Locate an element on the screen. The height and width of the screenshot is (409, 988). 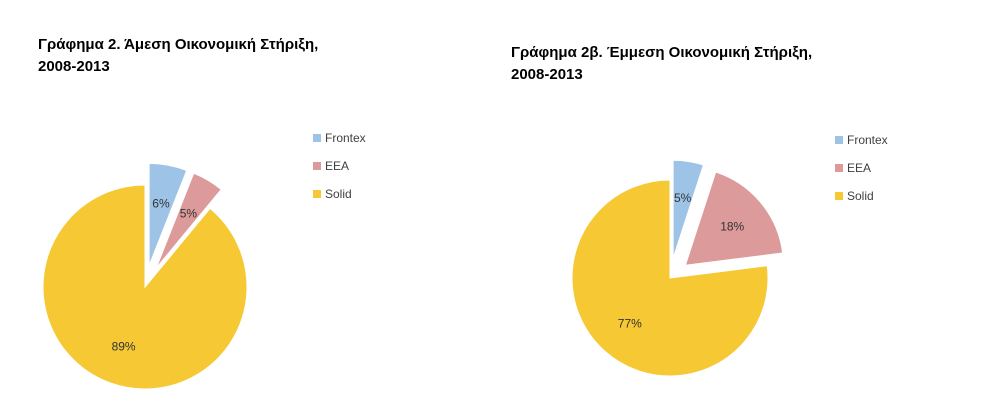
pie-plot-area: 6% 5% 89% is located at coordinates (145, 276).